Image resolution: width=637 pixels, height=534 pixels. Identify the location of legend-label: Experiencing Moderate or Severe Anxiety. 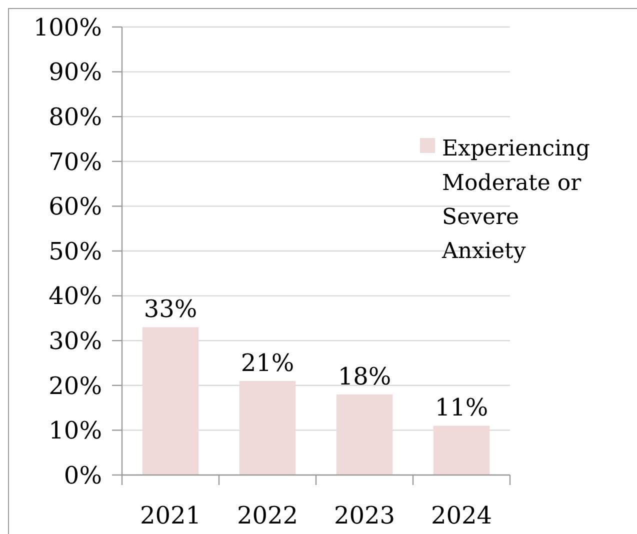
(515, 200).